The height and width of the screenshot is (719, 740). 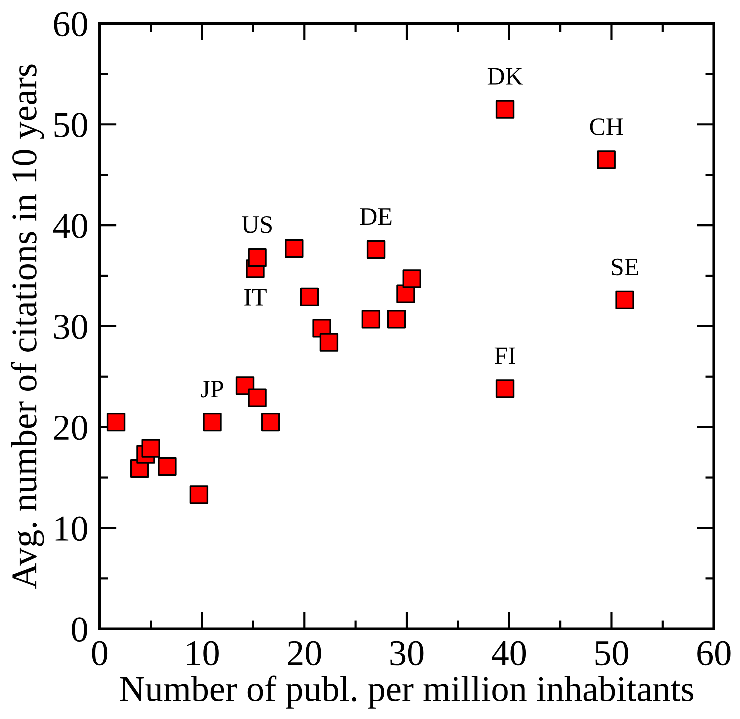 I want to click on y-tick-label: 60, so click(x=71, y=24).